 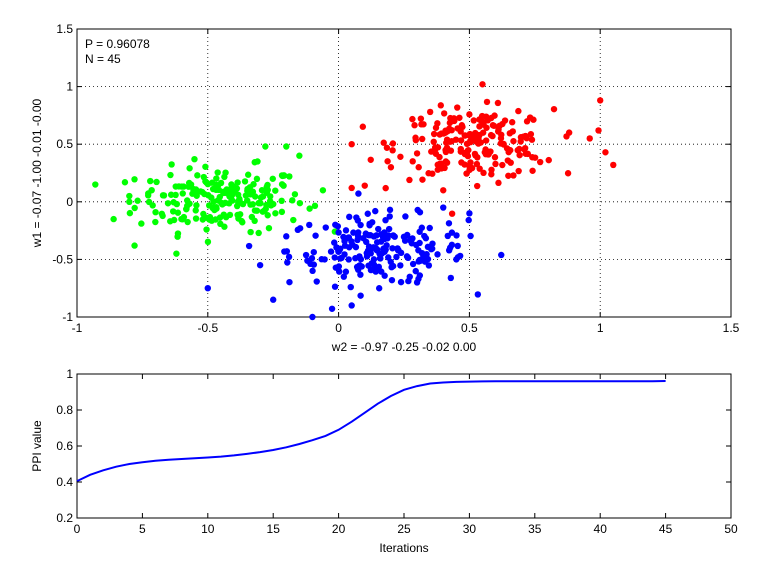 What do you see at coordinates (37, 173) in the screenshot?
I see `scatter-y-axis-label: w1 = -0.07 -1.00 -0.01 -0.00` at bounding box center [37, 173].